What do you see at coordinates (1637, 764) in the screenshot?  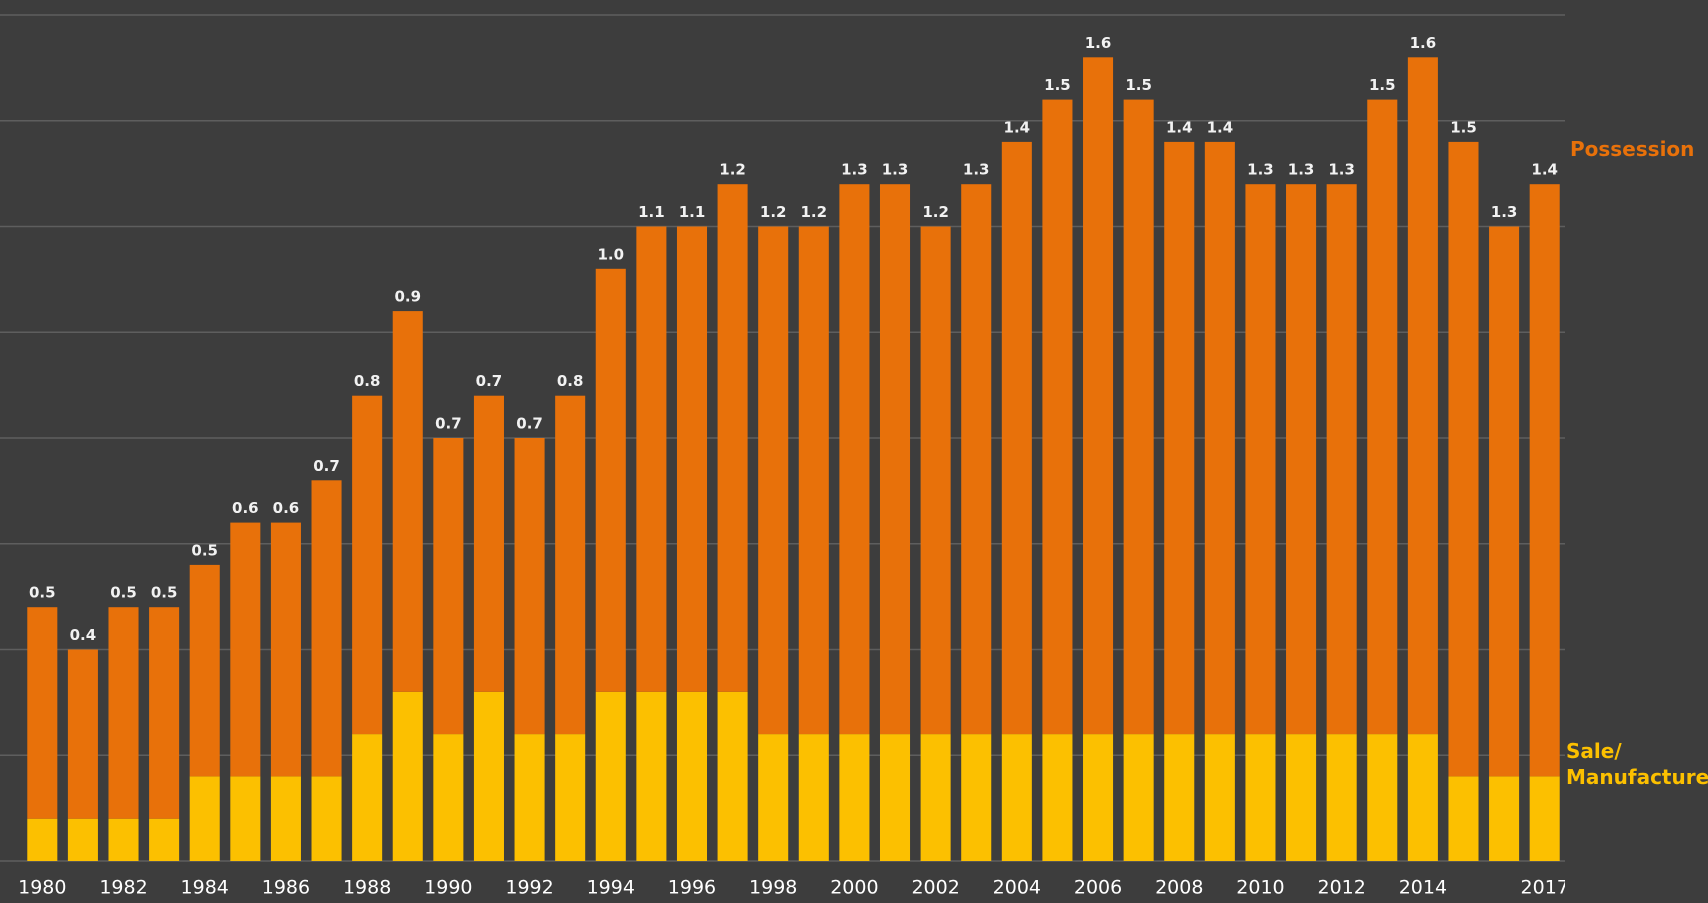 I see `legend-label: Sale/ Manufacture` at bounding box center [1637, 764].